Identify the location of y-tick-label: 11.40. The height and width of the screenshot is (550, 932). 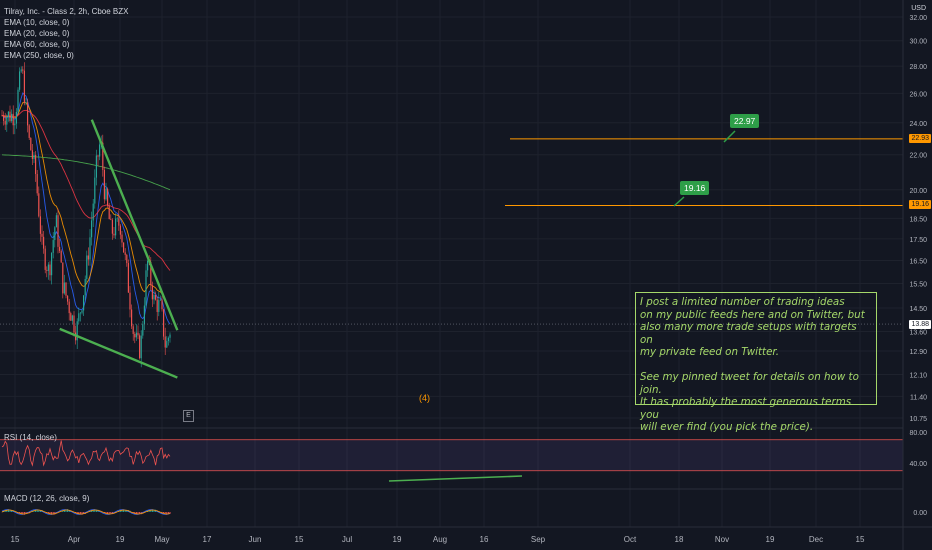
(918, 397).